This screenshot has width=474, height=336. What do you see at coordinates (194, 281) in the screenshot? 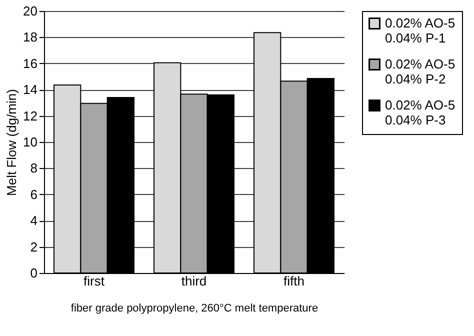
I see `x-tick-label: third` at bounding box center [194, 281].